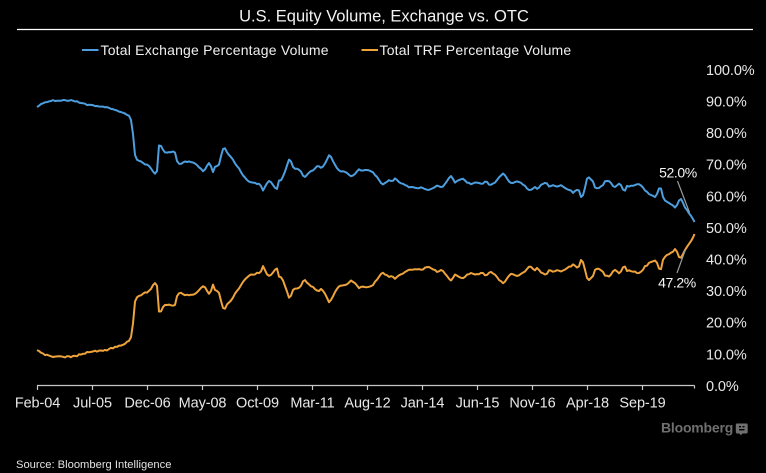 The image size is (766, 473). I want to click on svg-text: Sep-19, so click(642, 404).